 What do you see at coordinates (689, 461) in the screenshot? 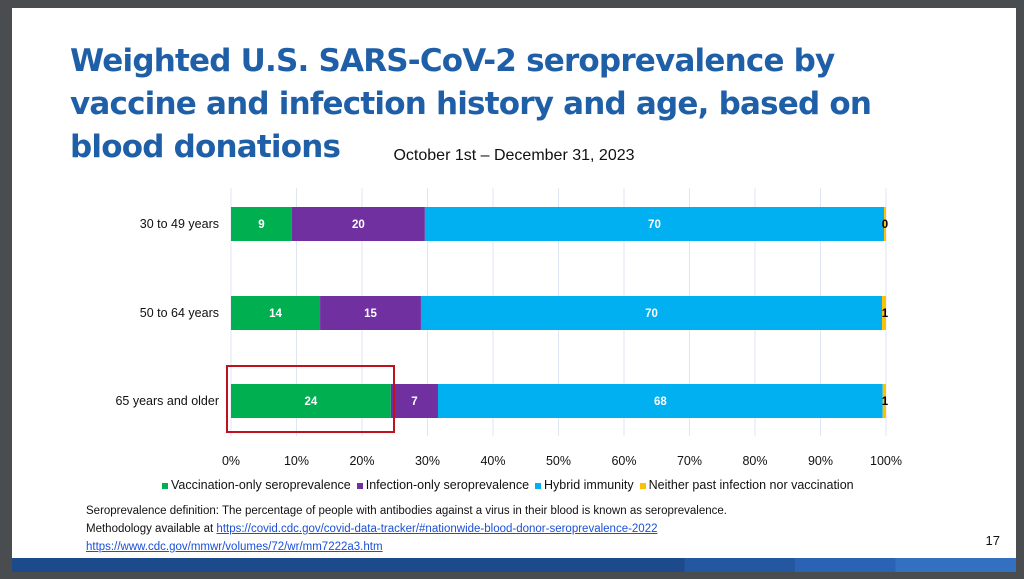
I see `x-tick-label: 70%` at bounding box center [689, 461].